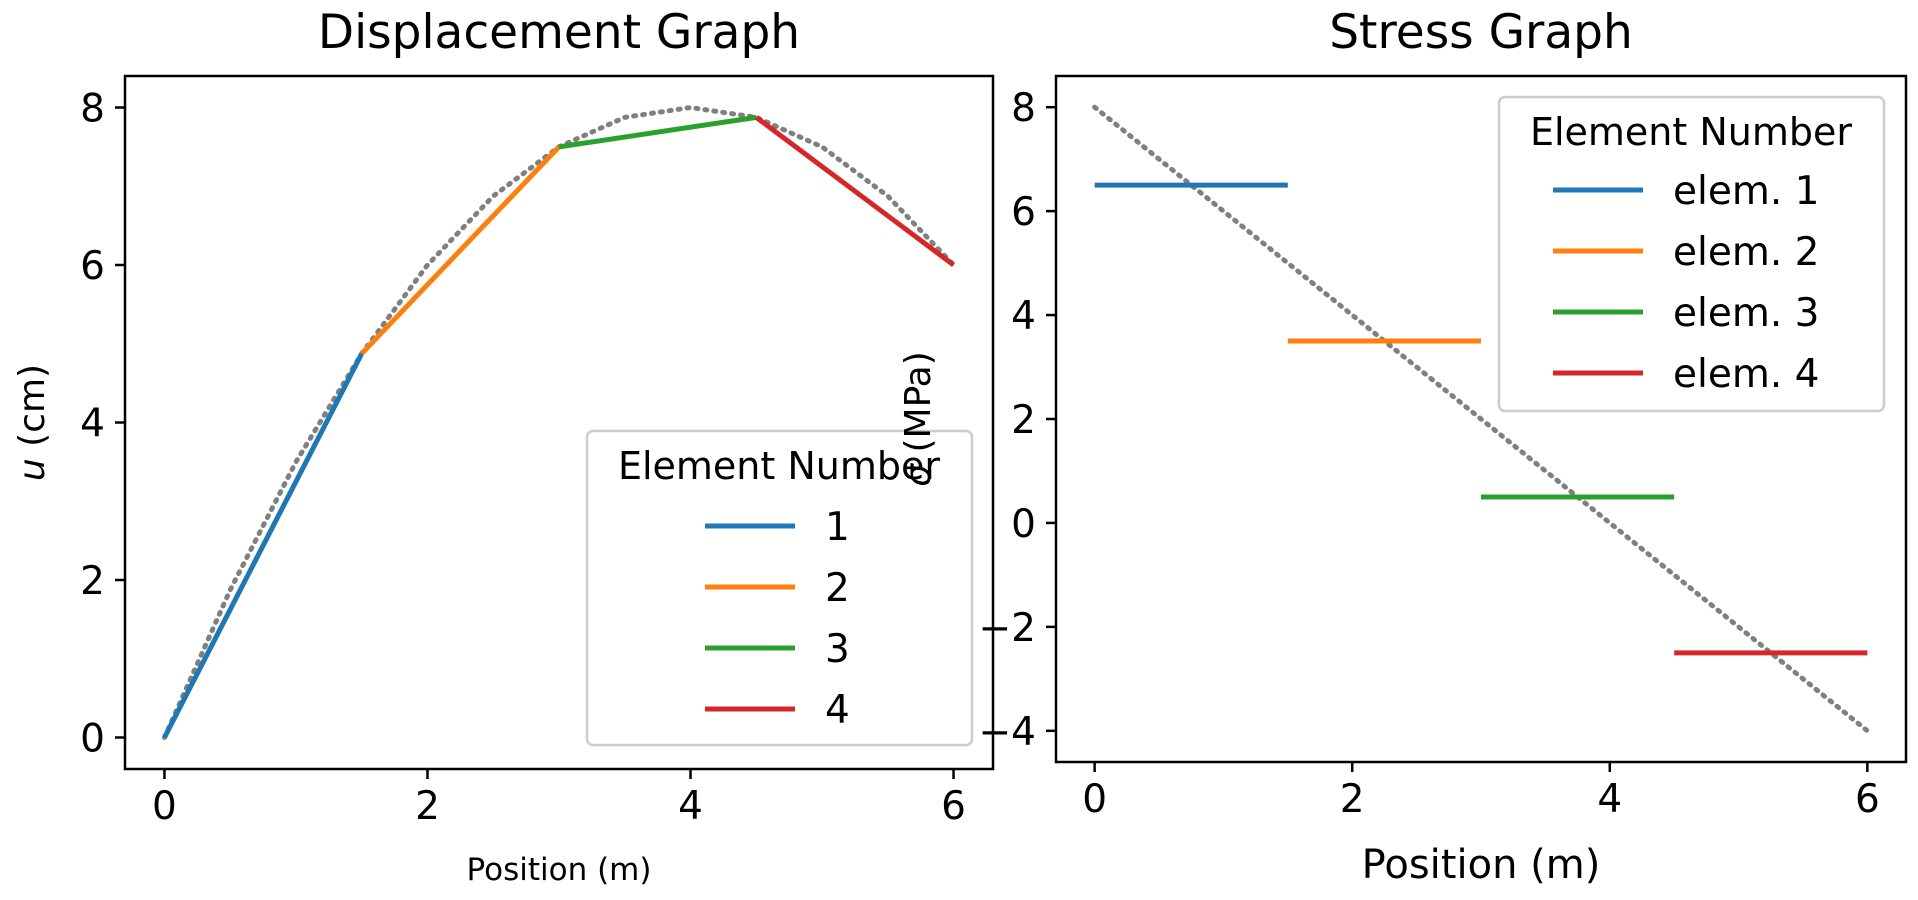 This screenshot has width=1918, height=900. I want to click on y-tick-label: −4, so click(1008, 732).